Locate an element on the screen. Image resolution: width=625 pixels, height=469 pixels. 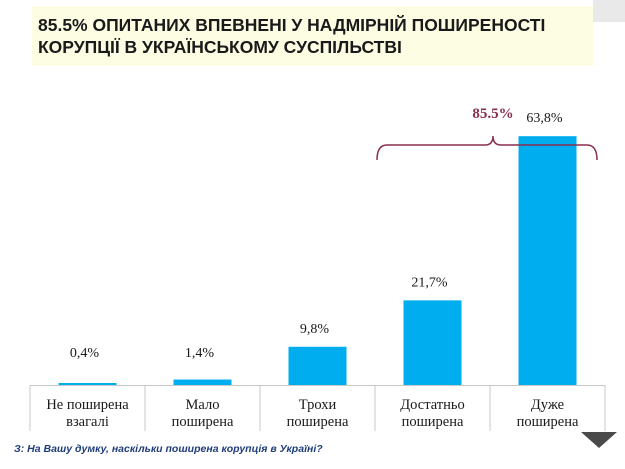
title-line-2: КОРУПЦІЇ В УКРАЇНСЬКОМУ СУСПІЛЬСТВІ is located at coordinates (220, 47).